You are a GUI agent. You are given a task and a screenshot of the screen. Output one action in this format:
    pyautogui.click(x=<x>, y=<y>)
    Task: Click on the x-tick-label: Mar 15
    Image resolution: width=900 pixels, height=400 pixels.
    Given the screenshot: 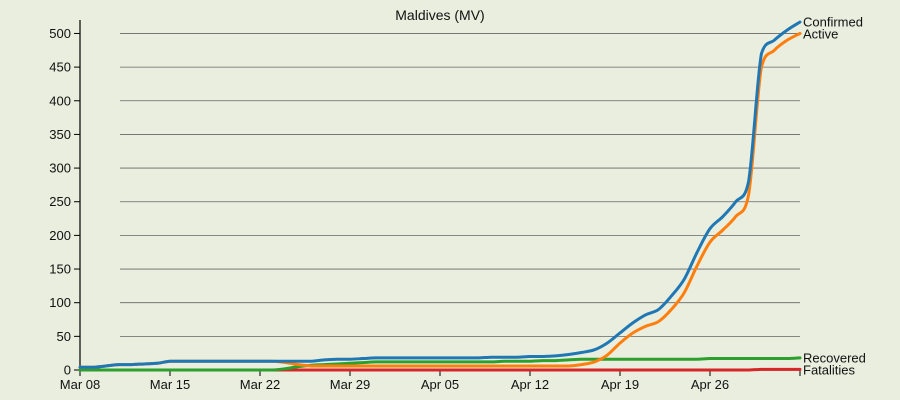 What is the action you would take?
    pyautogui.click(x=170, y=384)
    